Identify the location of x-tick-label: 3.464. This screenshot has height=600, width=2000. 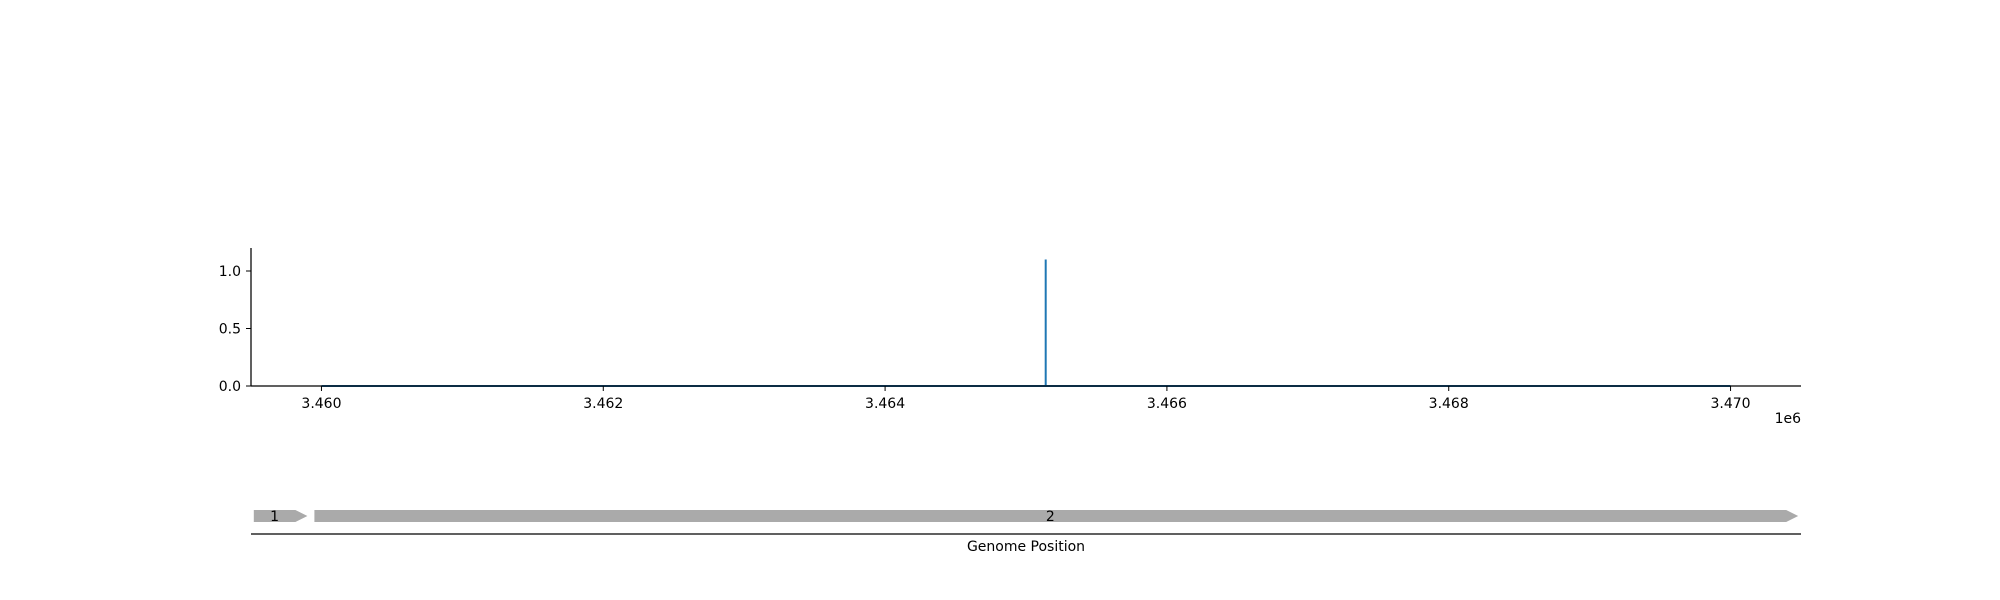
(885, 404).